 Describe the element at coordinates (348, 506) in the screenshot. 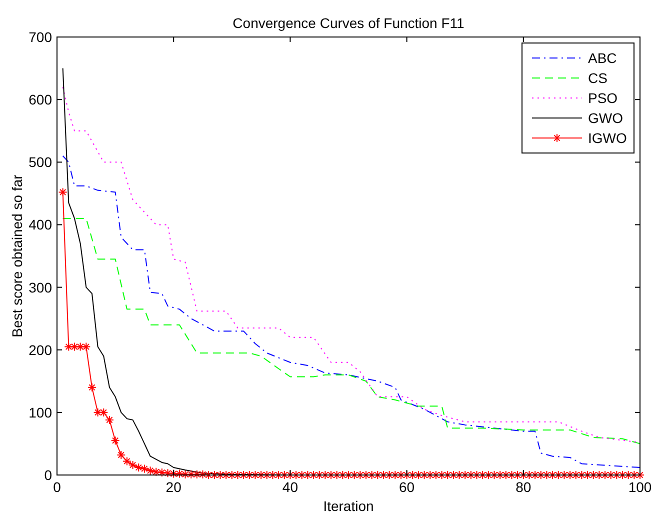

I see `x-axis-title: Iteration` at that location.